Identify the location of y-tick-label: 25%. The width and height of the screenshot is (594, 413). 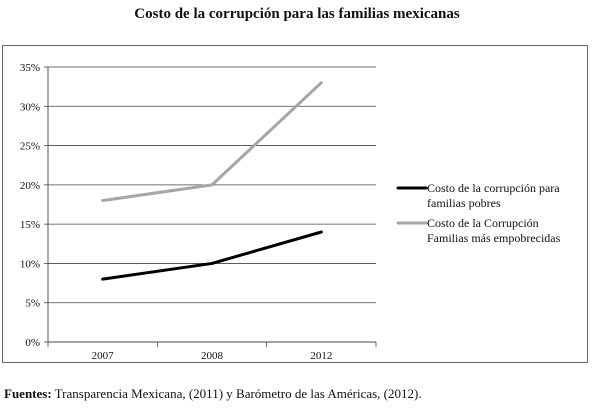
(30, 147).